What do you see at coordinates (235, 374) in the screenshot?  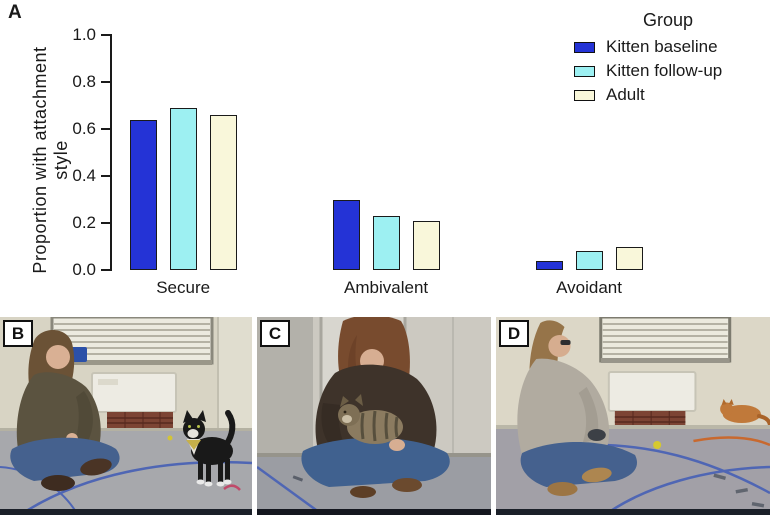 I see `wall-right` at bounding box center [235, 374].